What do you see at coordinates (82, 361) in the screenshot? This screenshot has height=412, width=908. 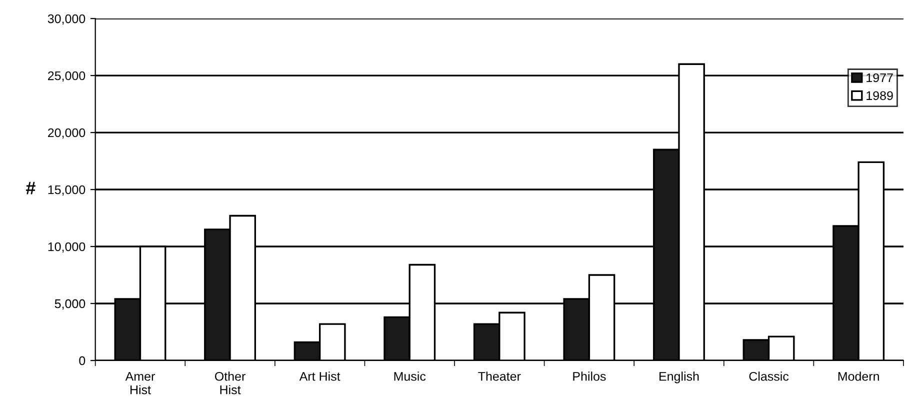 I see `y-tick-label: 0` at bounding box center [82, 361].